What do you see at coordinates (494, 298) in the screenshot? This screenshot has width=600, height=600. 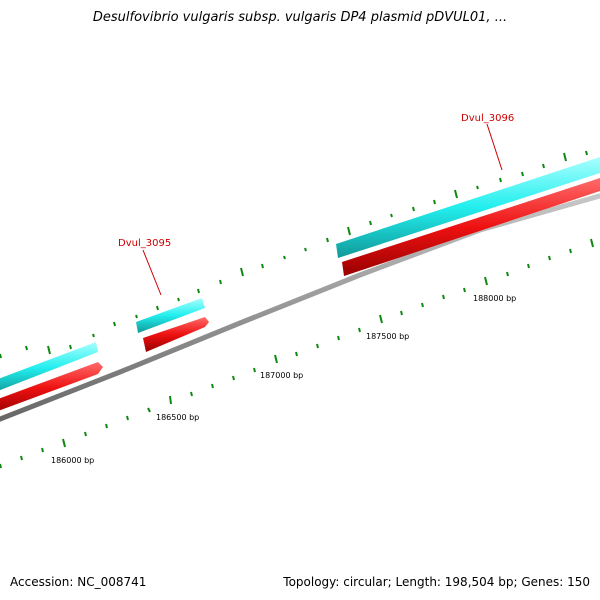 I see `ruler-label: 188000 bp` at bounding box center [494, 298].